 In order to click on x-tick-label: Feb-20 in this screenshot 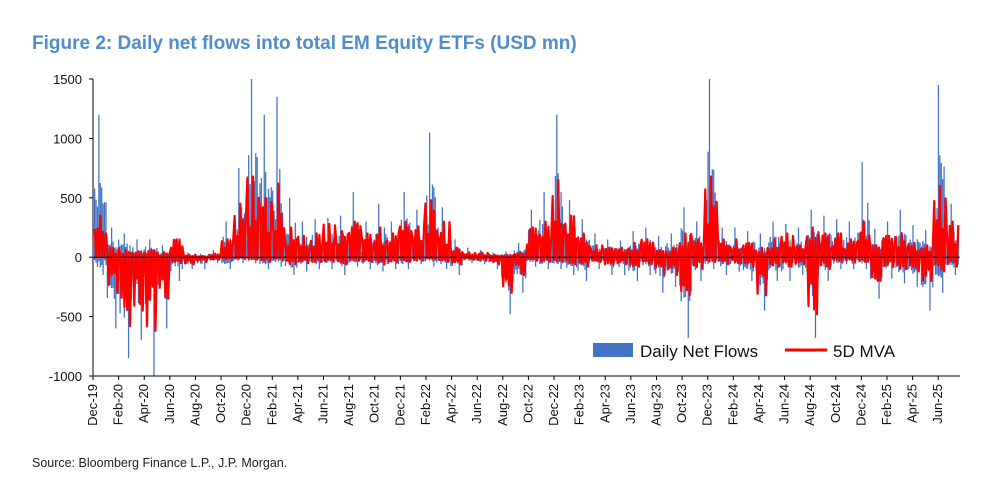, I will do `click(118, 404)`.